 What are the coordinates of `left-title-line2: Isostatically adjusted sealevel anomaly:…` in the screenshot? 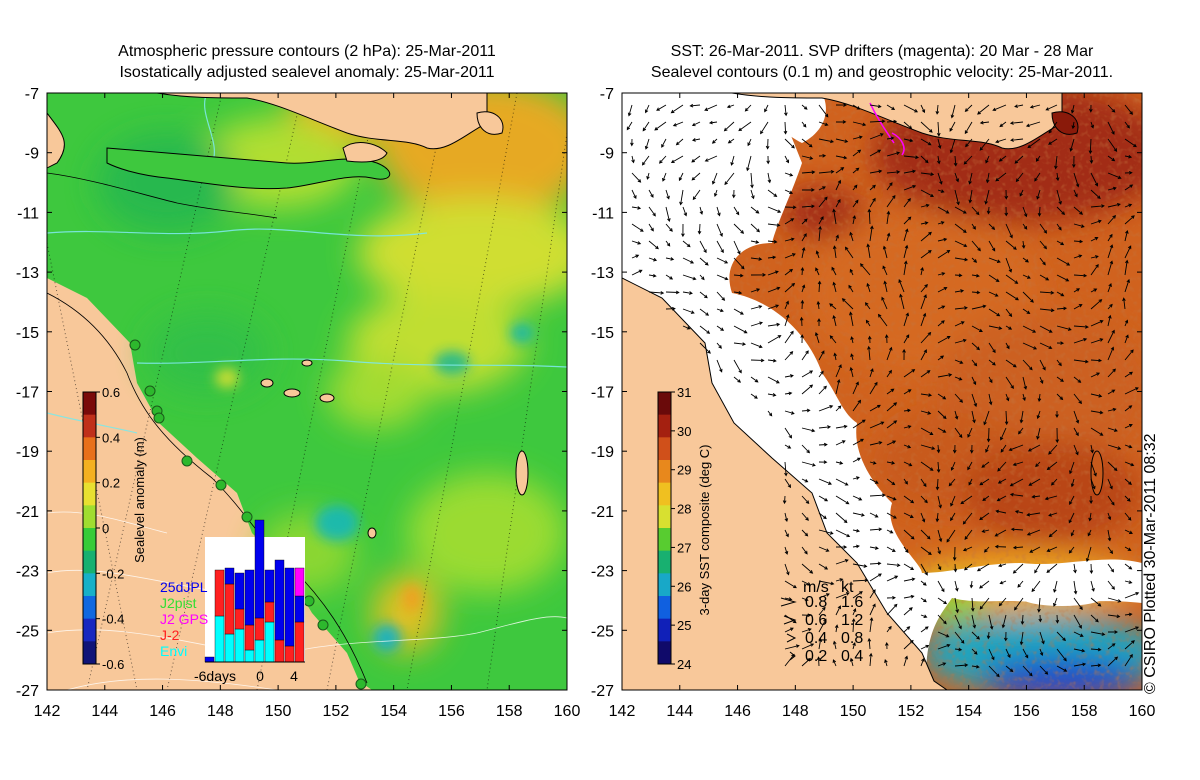 It's located at (307, 72).